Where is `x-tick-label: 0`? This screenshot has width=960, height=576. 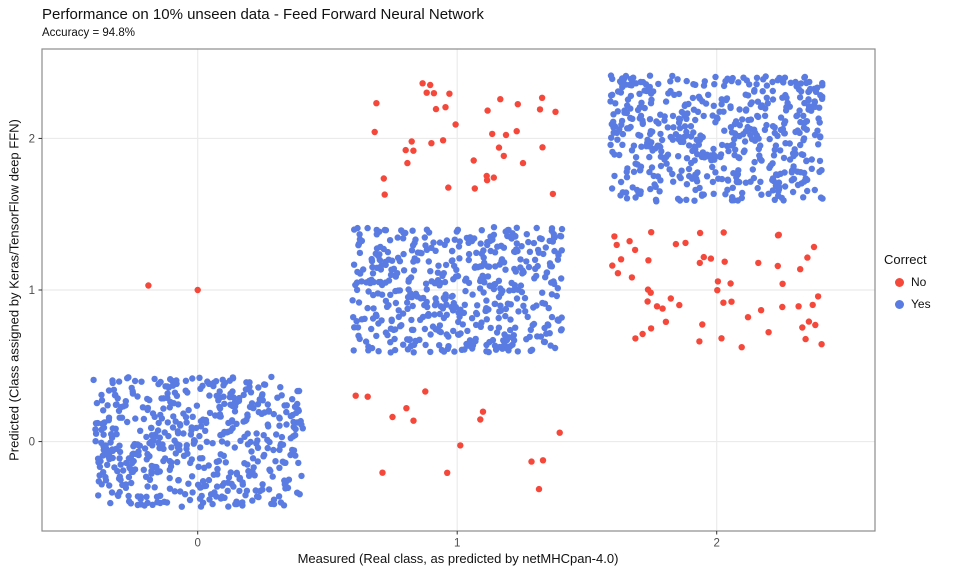 x-tick-label: 0 is located at coordinates (197, 544).